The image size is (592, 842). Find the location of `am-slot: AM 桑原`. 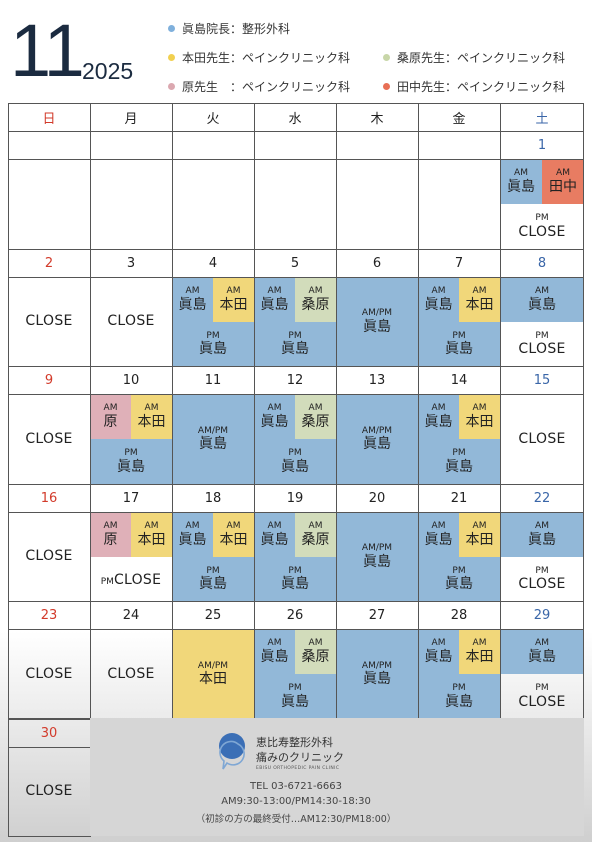

am-slot: AM 桑原 is located at coordinates (315, 299).